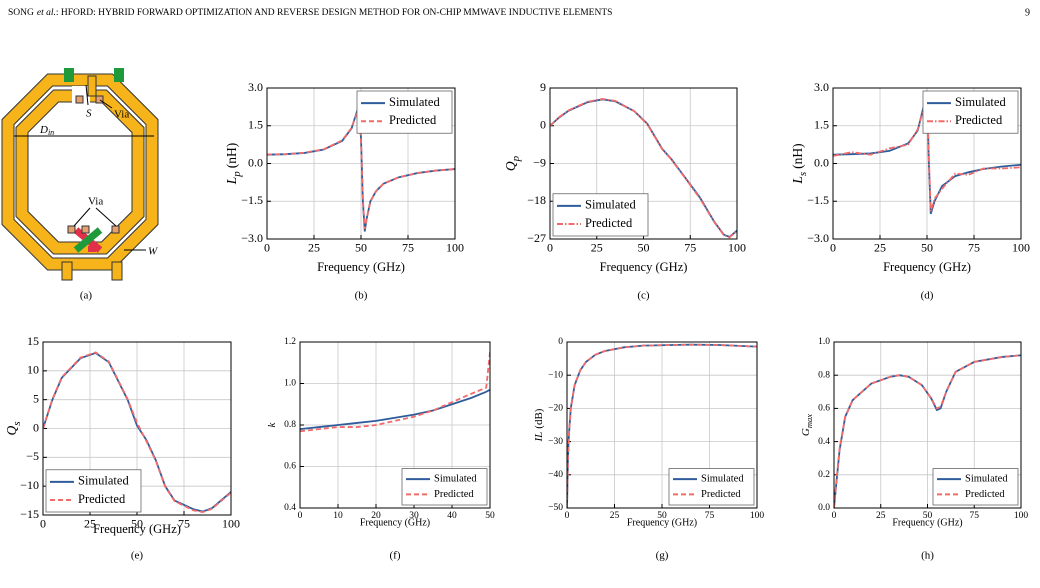 Image resolution: width=1040 pixels, height=588 pixels. Describe the element at coordinates (824, 475) in the screenshot. I see `y-tick-label: 0.2` at that location.